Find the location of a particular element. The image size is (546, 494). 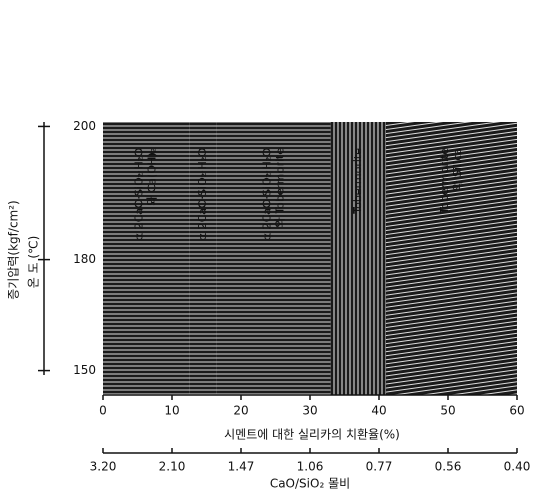

x-tick-label: 10 is located at coordinates (171, 411).